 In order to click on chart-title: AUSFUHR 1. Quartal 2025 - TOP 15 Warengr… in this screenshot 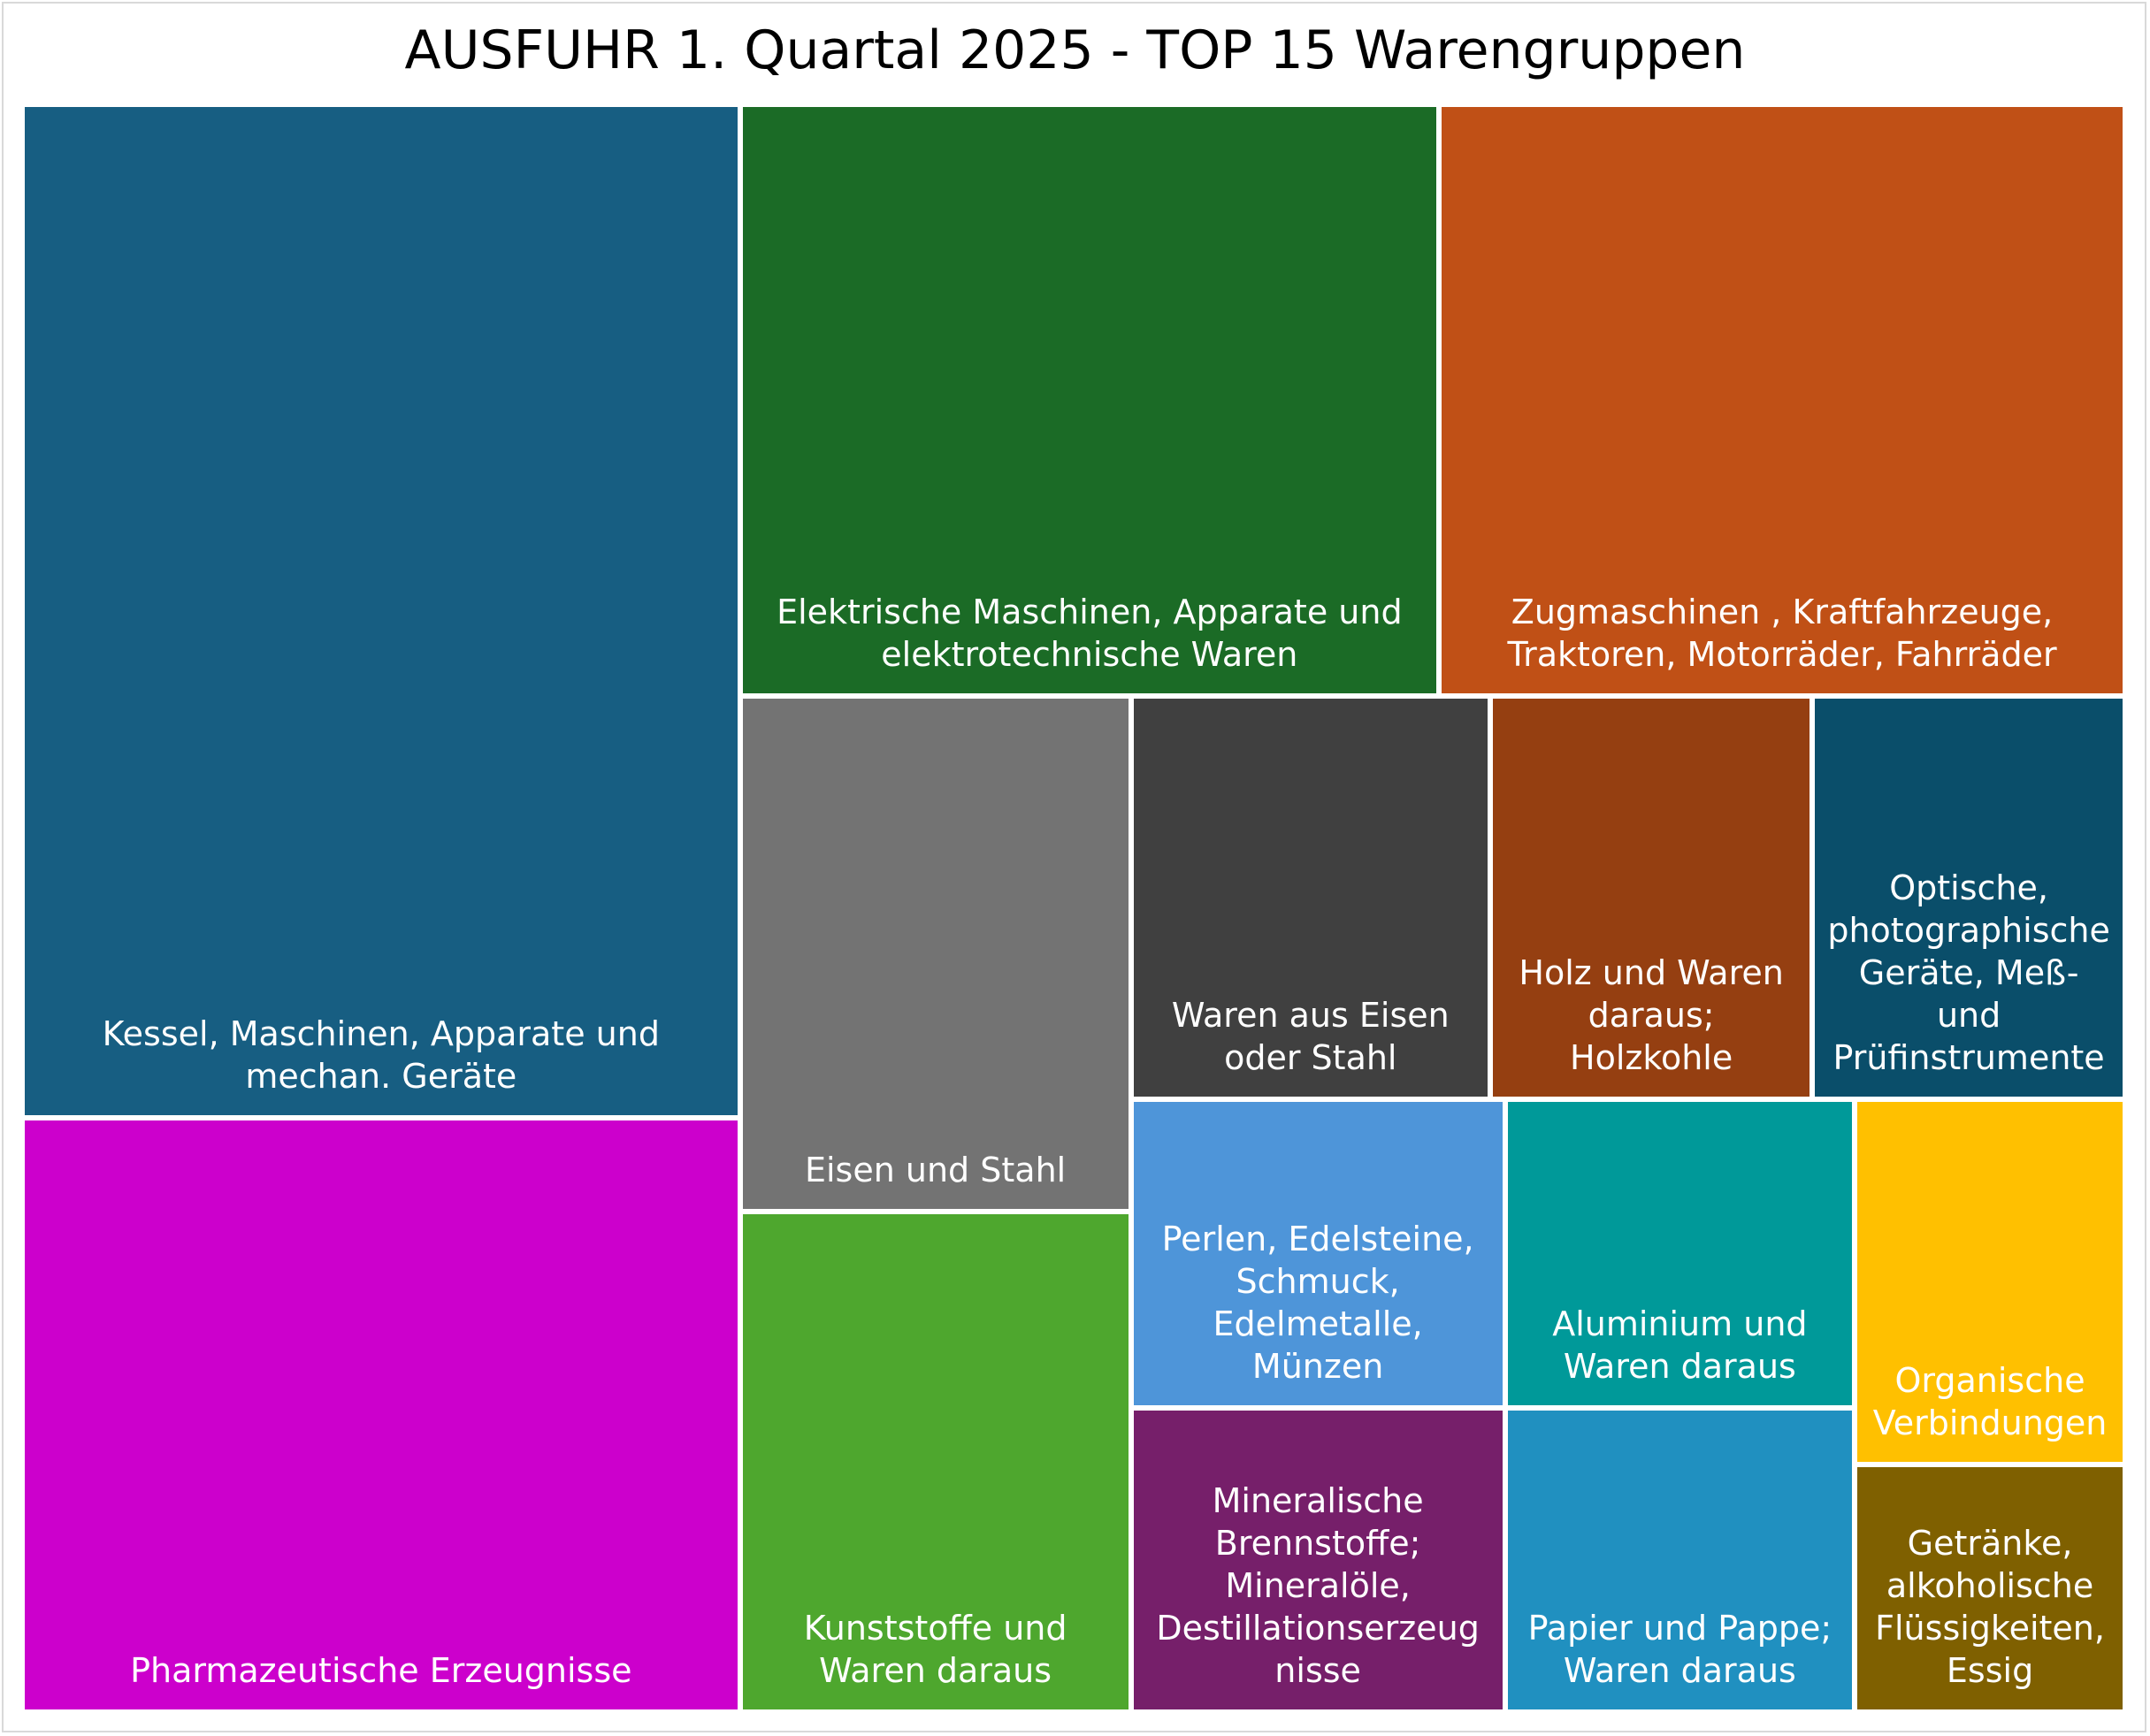, I will do `click(1075, 50)`.